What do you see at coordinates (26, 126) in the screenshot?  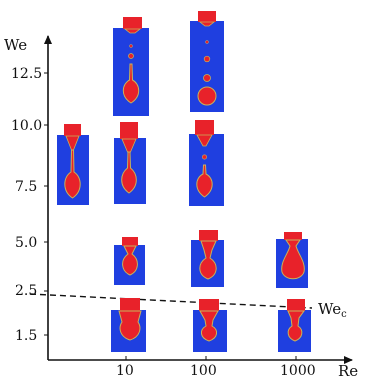 I see `y-tick-label: 10.0` at bounding box center [26, 126].